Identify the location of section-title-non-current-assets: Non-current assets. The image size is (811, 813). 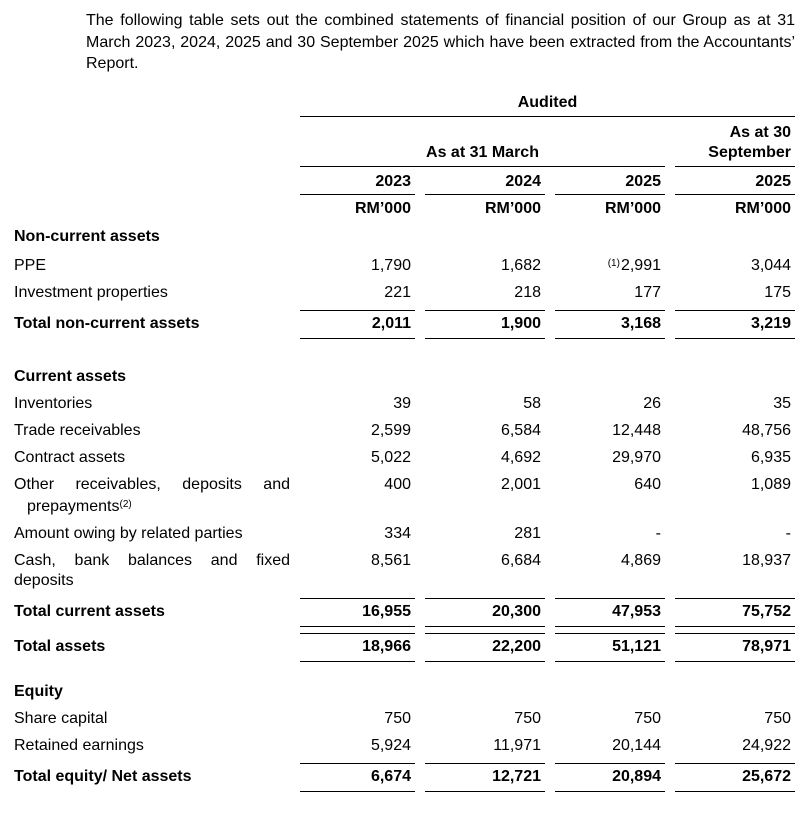
(404, 237).